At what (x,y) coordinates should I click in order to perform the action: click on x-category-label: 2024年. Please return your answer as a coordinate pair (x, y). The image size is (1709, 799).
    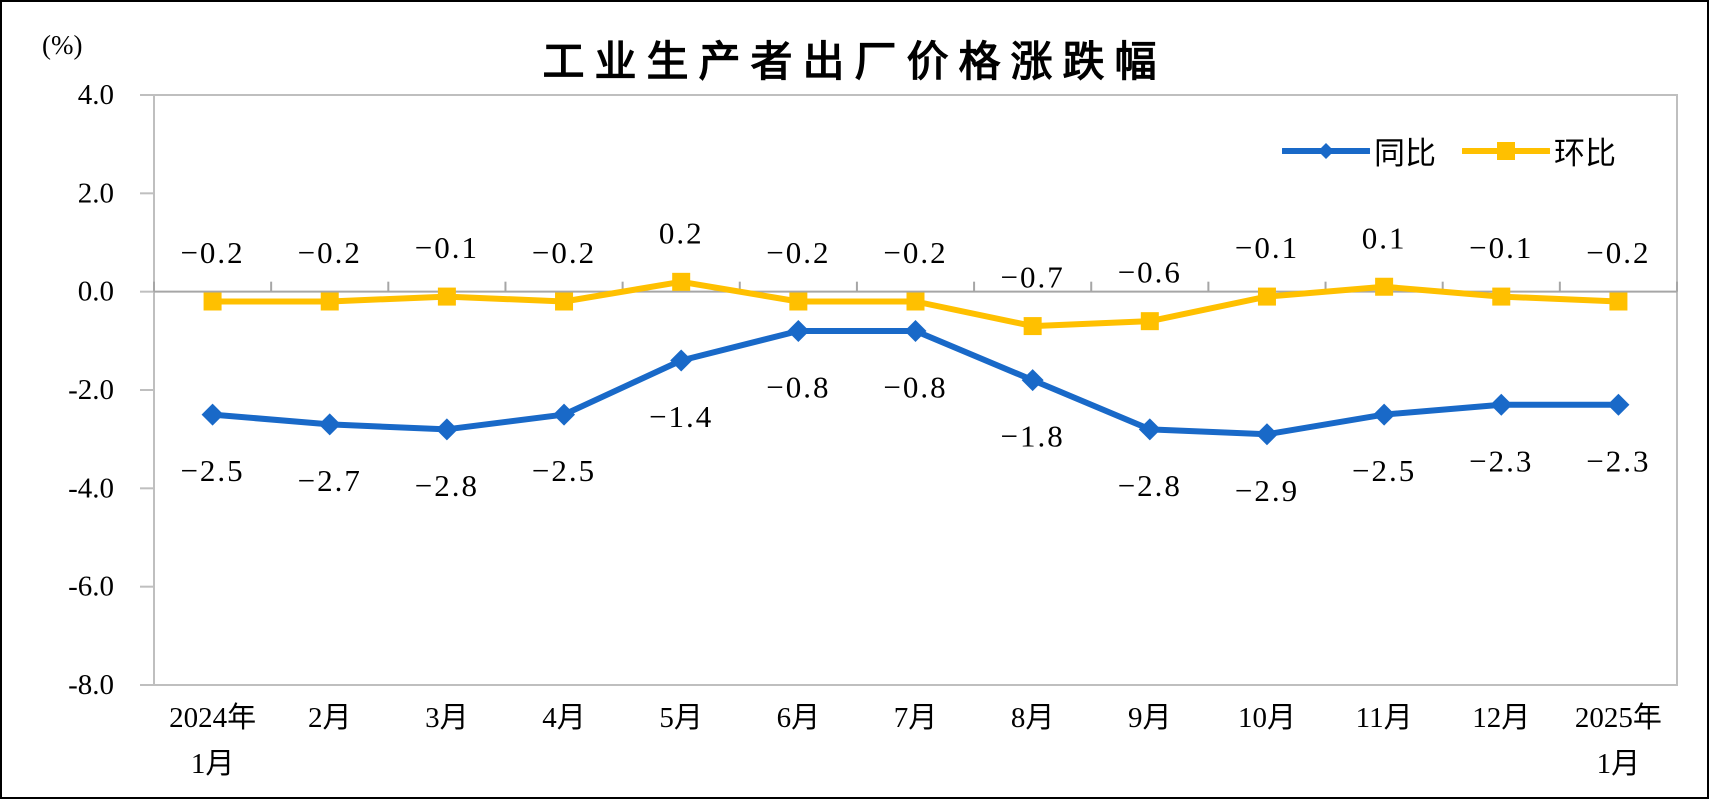
    Looking at the image, I should click on (212, 717).